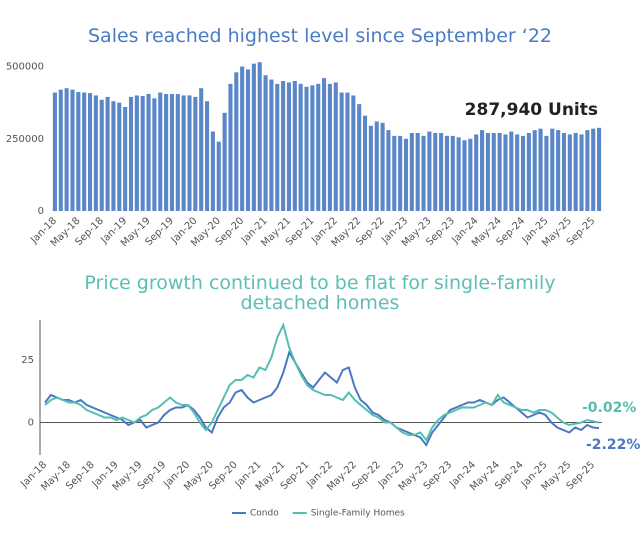 The image size is (640, 548). Describe the element at coordinates (25, 67) in the screenshot. I see `y-tick-label: 500000` at that location.